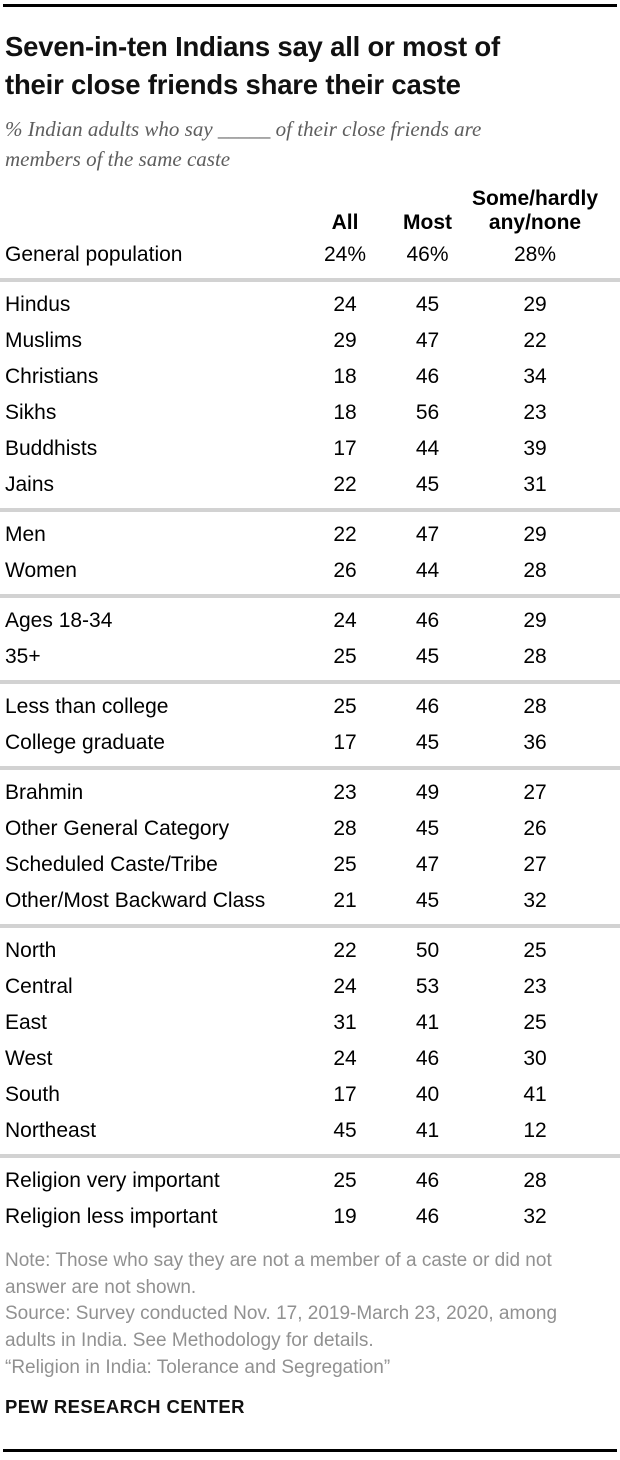 This screenshot has width=620, height=1460. I want to click on table-row: Brahmin 23 49 27, so click(310, 793).